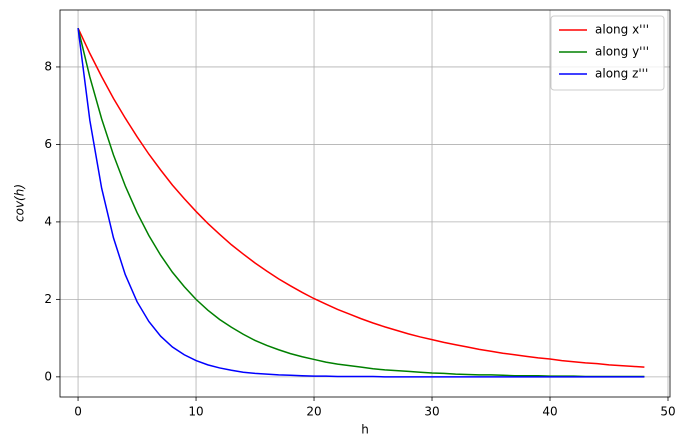 The height and width of the screenshot is (448, 684). I want to click on x-tick-label: 20, so click(313, 412).